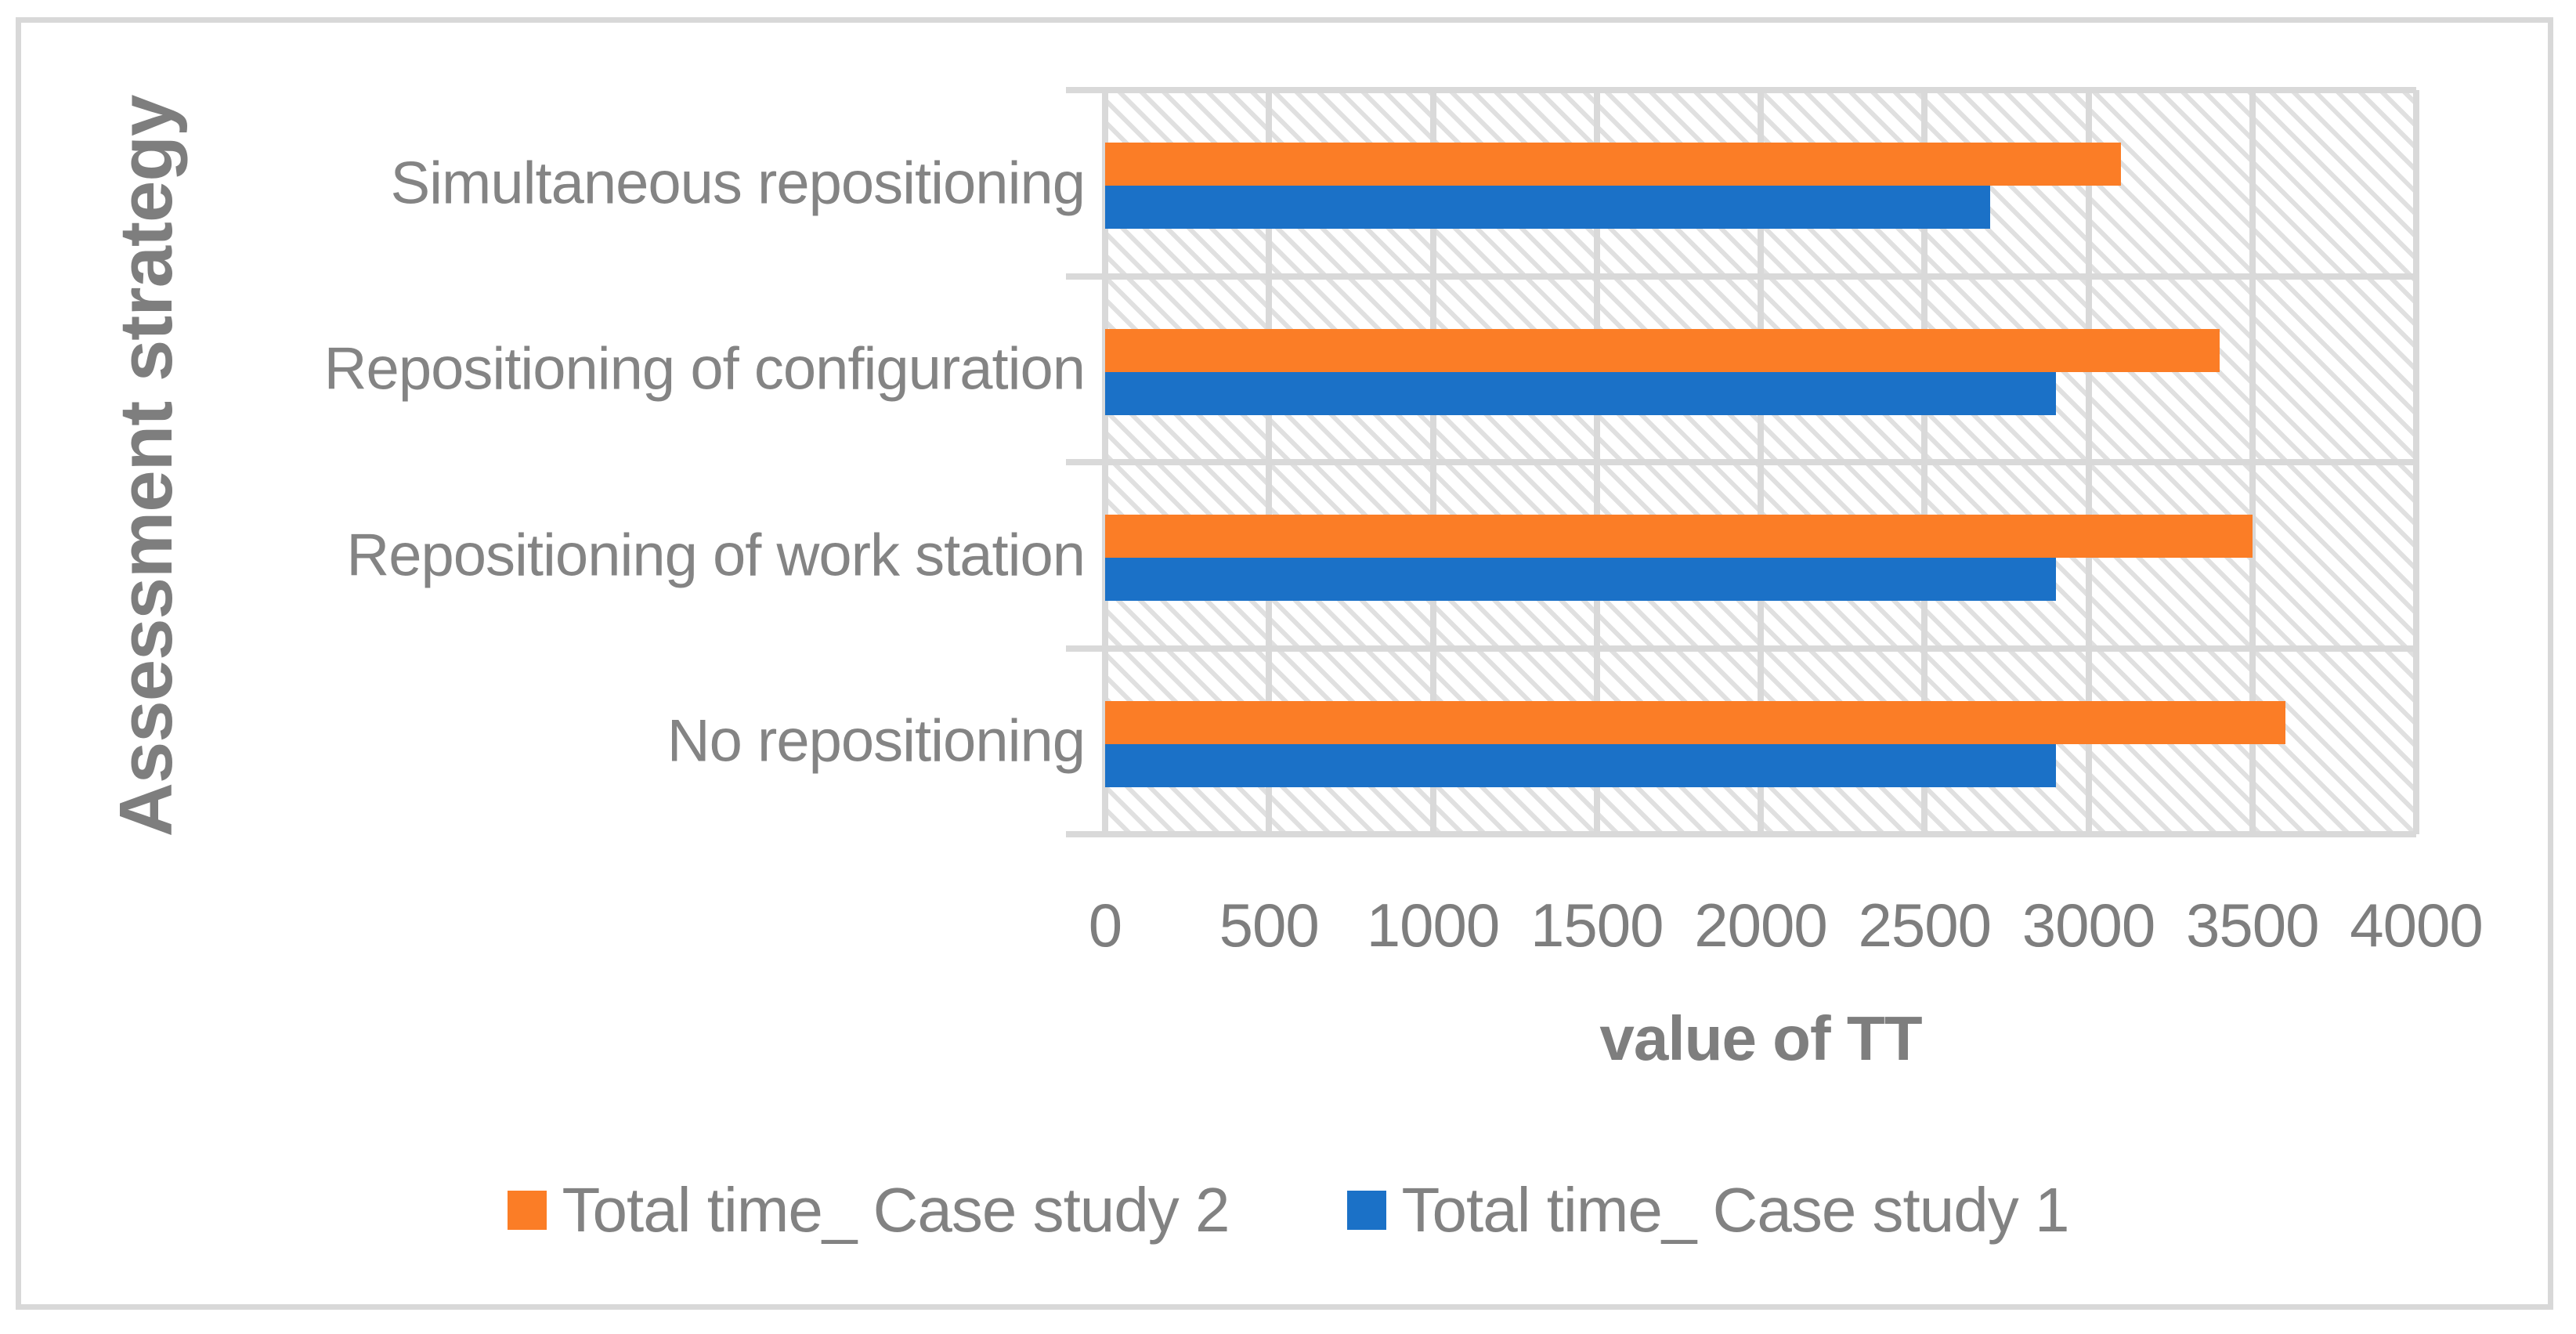 The height and width of the screenshot is (1334, 2576). Describe the element at coordinates (146, 466) in the screenshot. I see `y-axis-title: Assessment strategy` at that location.